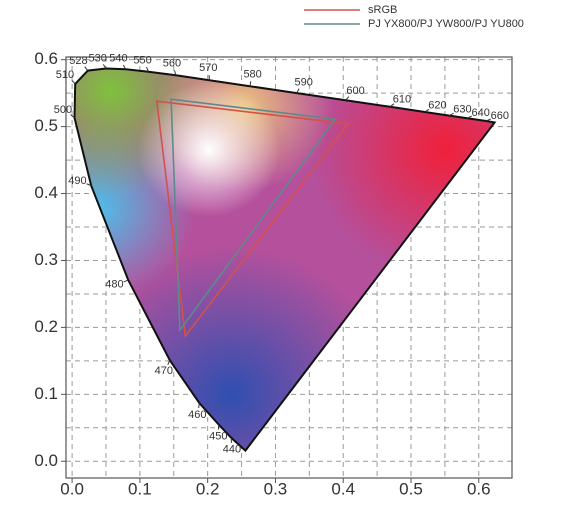 The height and width of the screenshot is (508, 582). Describe the element at coordinates (355, 91) in the screenshot. I see `wavelength-label: 600` at that location.